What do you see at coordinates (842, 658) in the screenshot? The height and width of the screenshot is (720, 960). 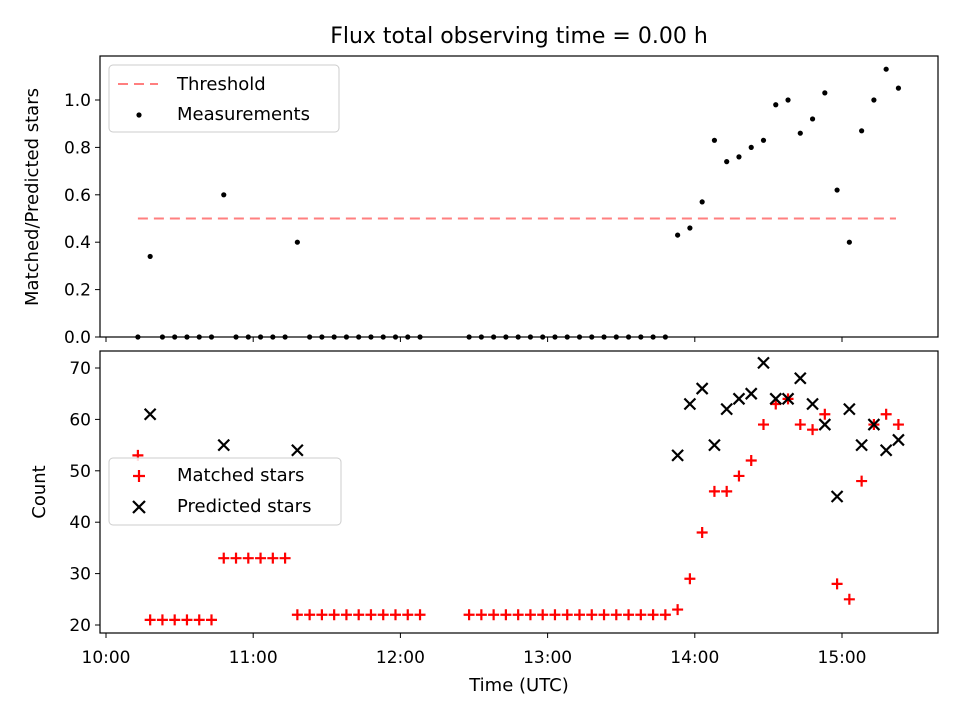 I see `x-tick-label: 15:00` at bounding box center [842, 658].